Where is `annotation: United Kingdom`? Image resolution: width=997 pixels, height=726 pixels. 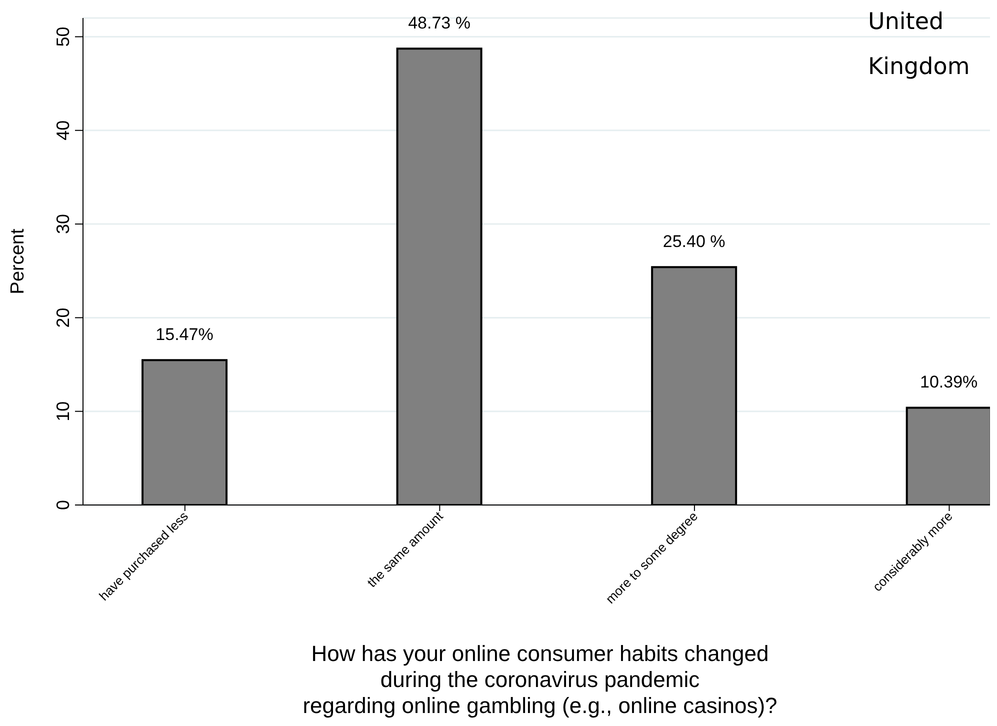
annotation: United Kingdom is located at coordinates (919, 45).